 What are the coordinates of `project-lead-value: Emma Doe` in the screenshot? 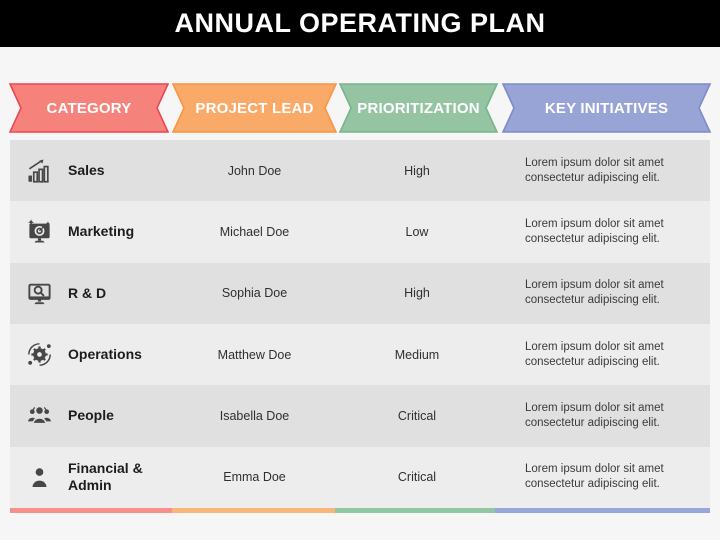 It's located at (254, 477).